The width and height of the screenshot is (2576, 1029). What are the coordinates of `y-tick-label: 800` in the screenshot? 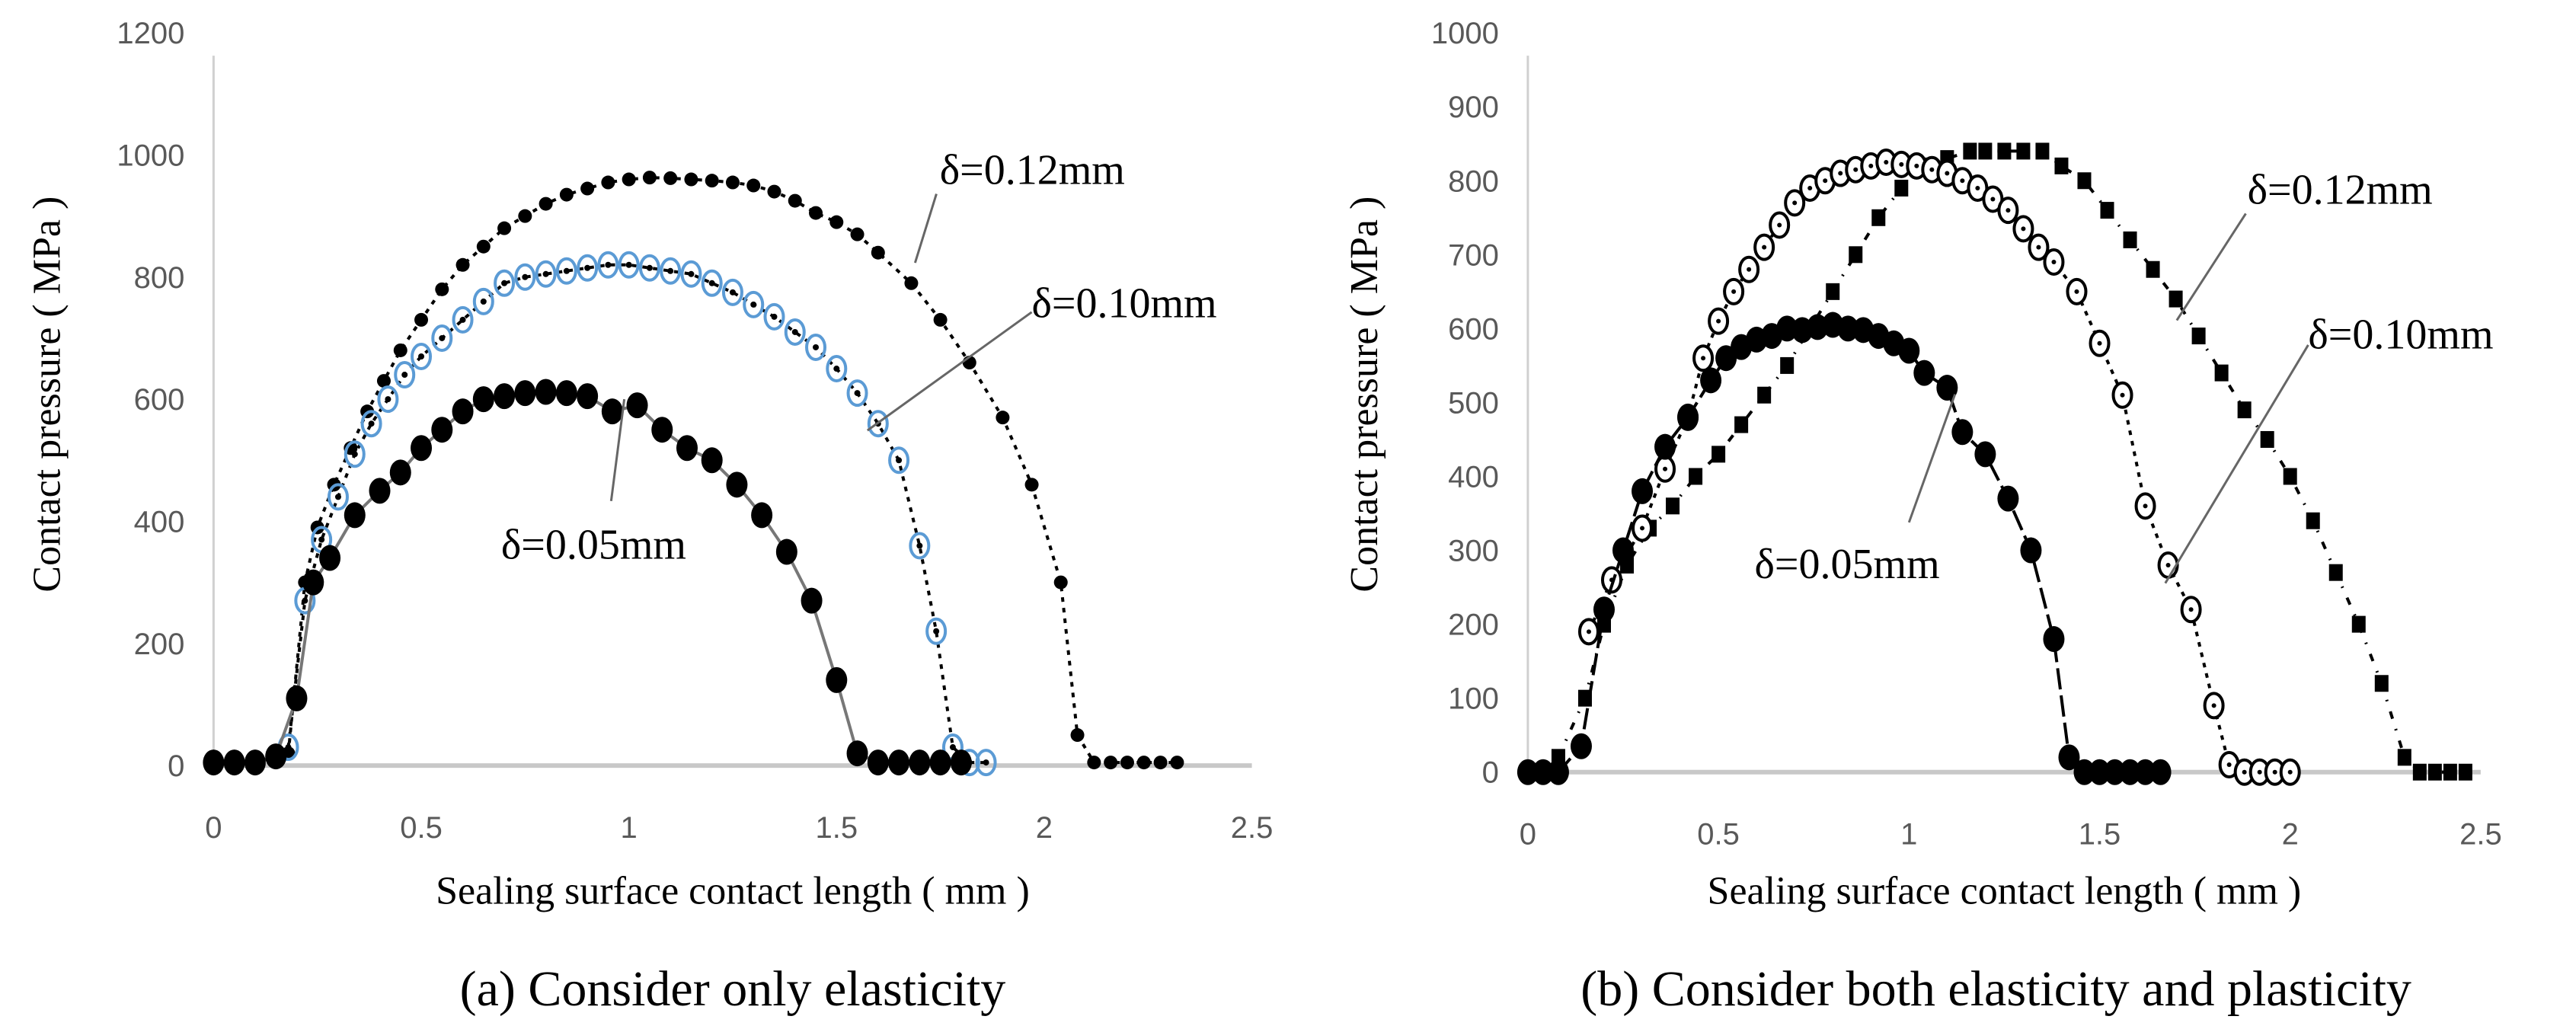 It's located at (1474, 181).